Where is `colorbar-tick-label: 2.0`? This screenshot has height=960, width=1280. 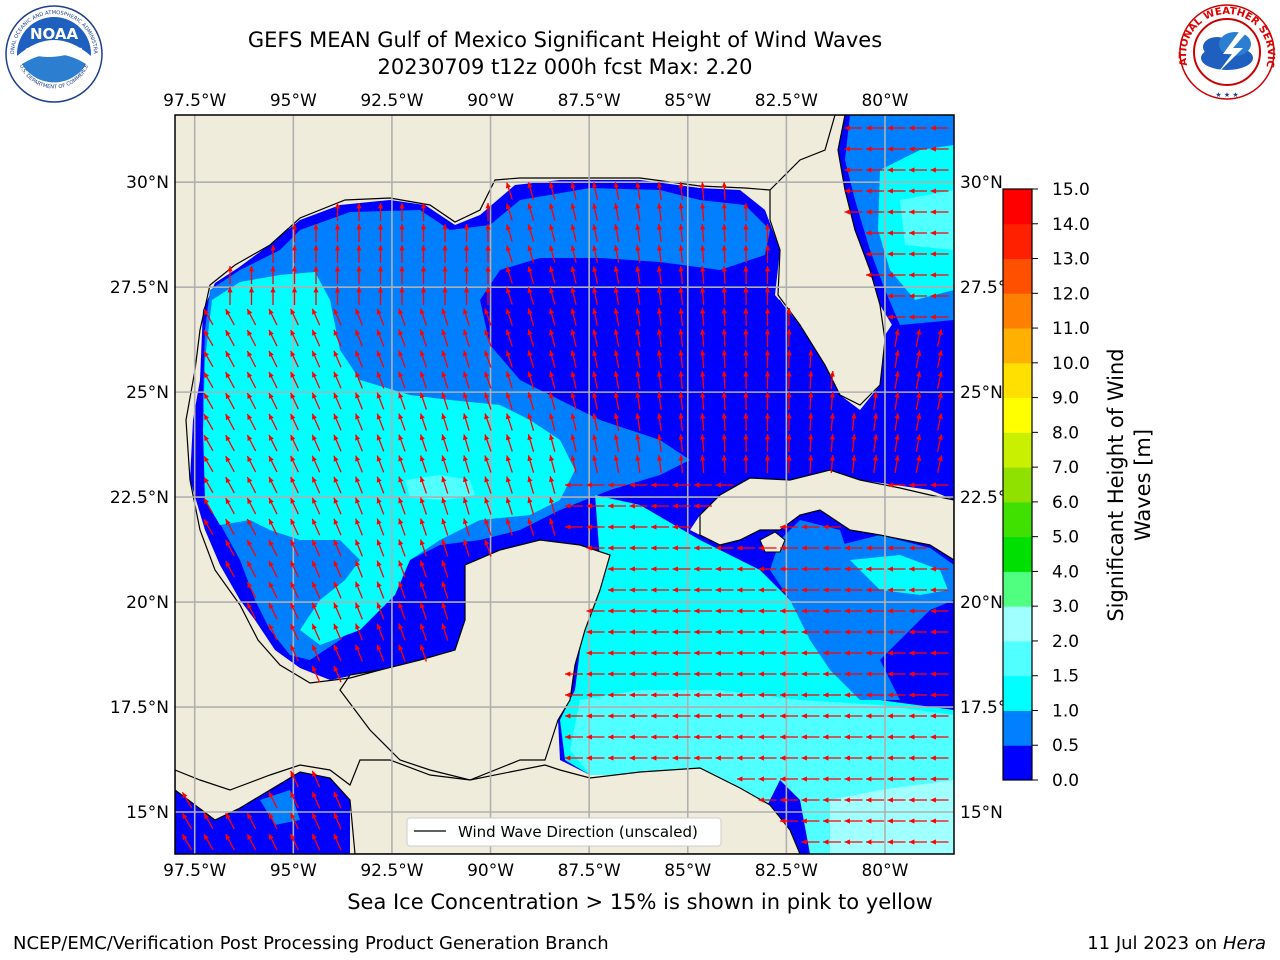 colorbar-tick-label: 2.0 is located at coordinates (1065, 642).